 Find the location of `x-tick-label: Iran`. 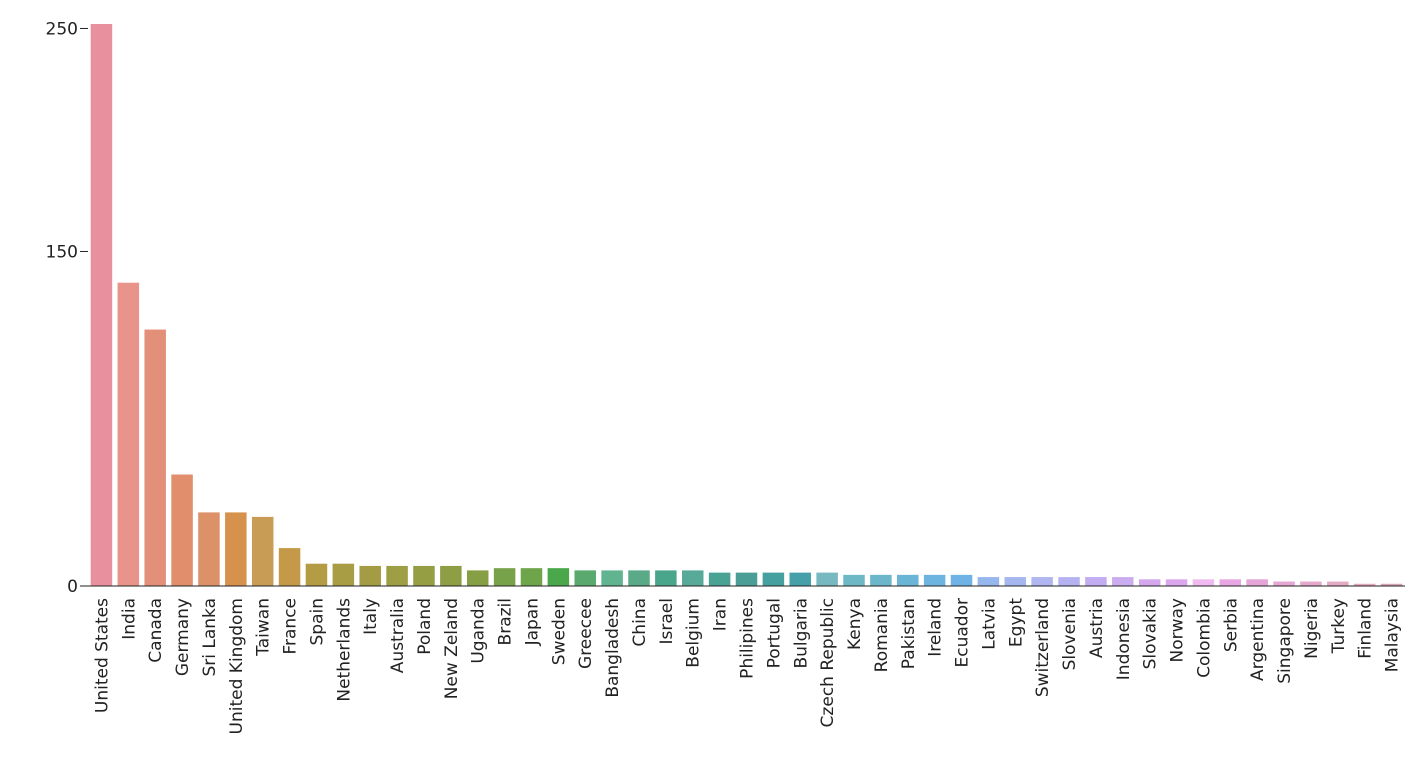

x-tick-label: Iran is located at coordinates (721, 614).